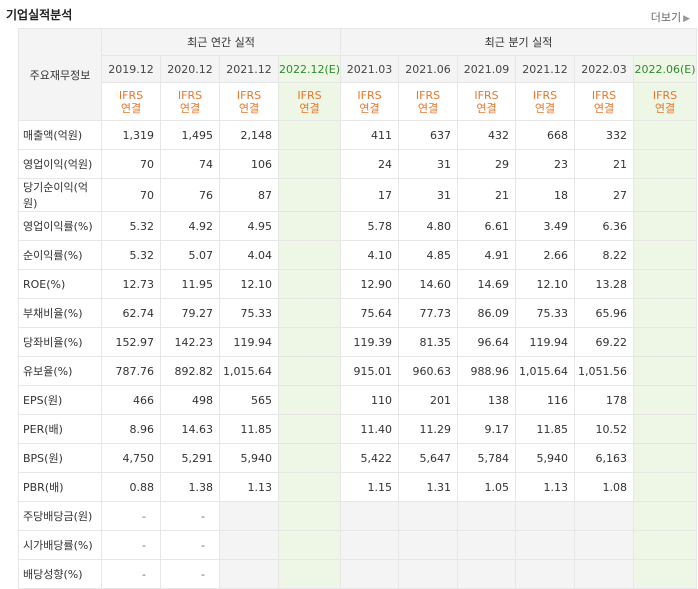  What do you see at coordinates (487, 255) in the screenshot?
I see `table-cell: 4.91` at bounding box center [487, 255].